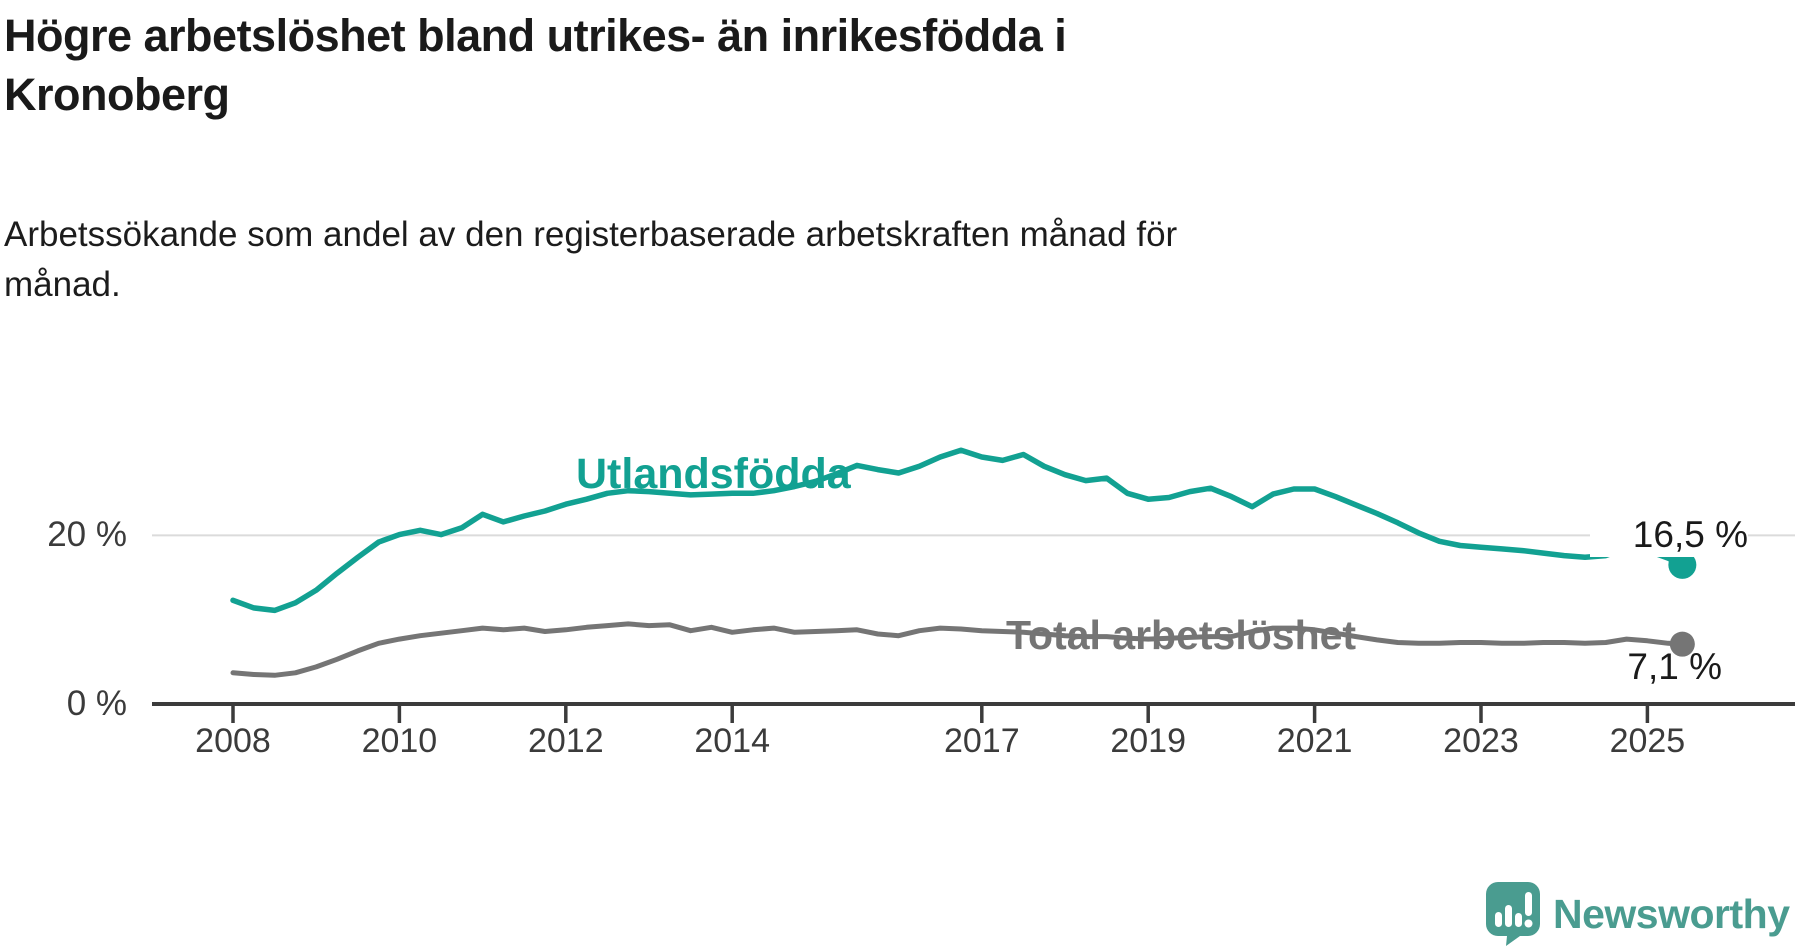 This screenshot has height=948, width=1800. Describe the element at coordinates (1669, 535) in the screenshot. I see `end-value-label-foreign-born: 16,5 %` at that location.